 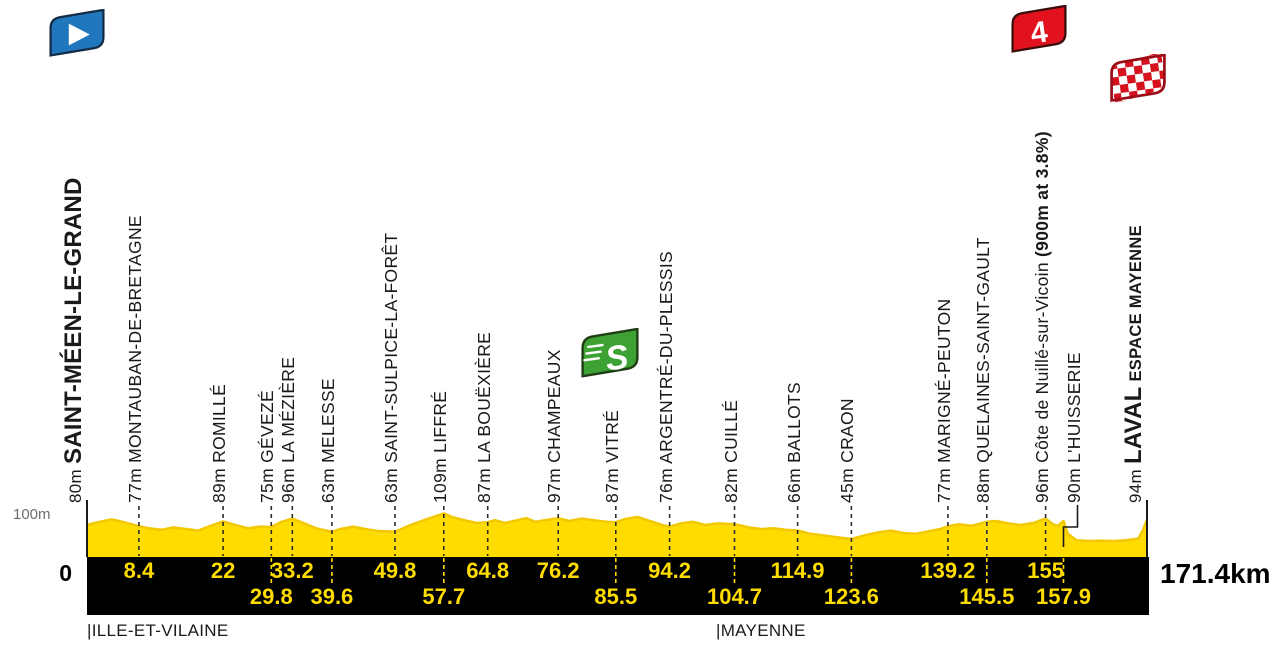 What do you see at coordinates (75, 486) in the screenshot?
I see `waypoint-elevation: 80m` at bounding box center [75, 486].